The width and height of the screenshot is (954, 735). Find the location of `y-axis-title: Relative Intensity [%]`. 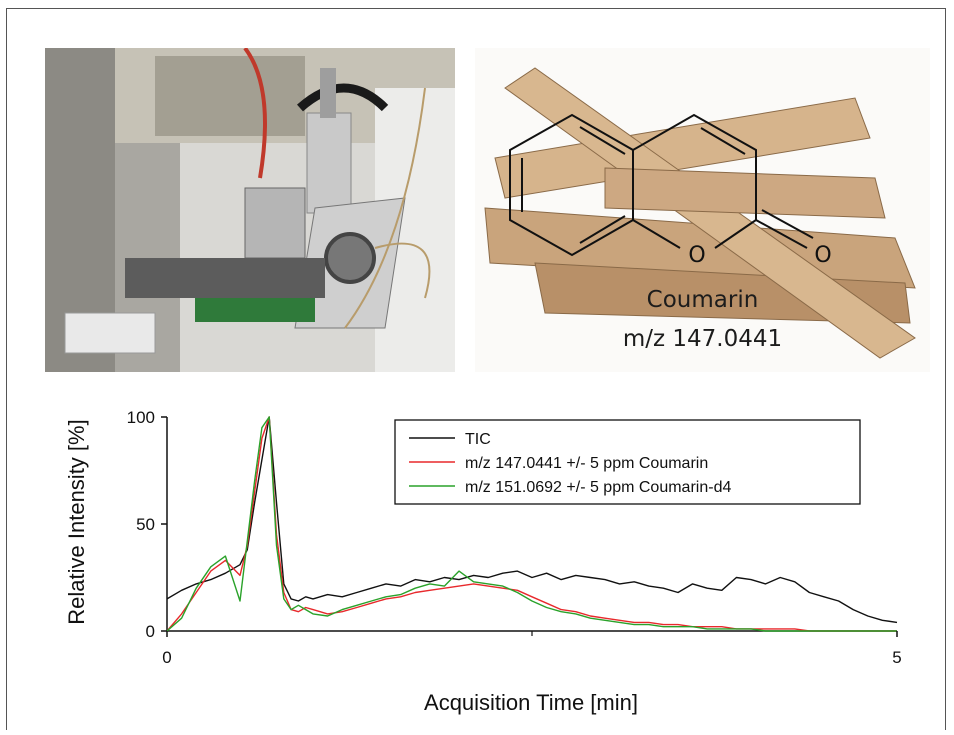

y-axis-title: Relative Intensity [%] is located at coordinates (76, 521).